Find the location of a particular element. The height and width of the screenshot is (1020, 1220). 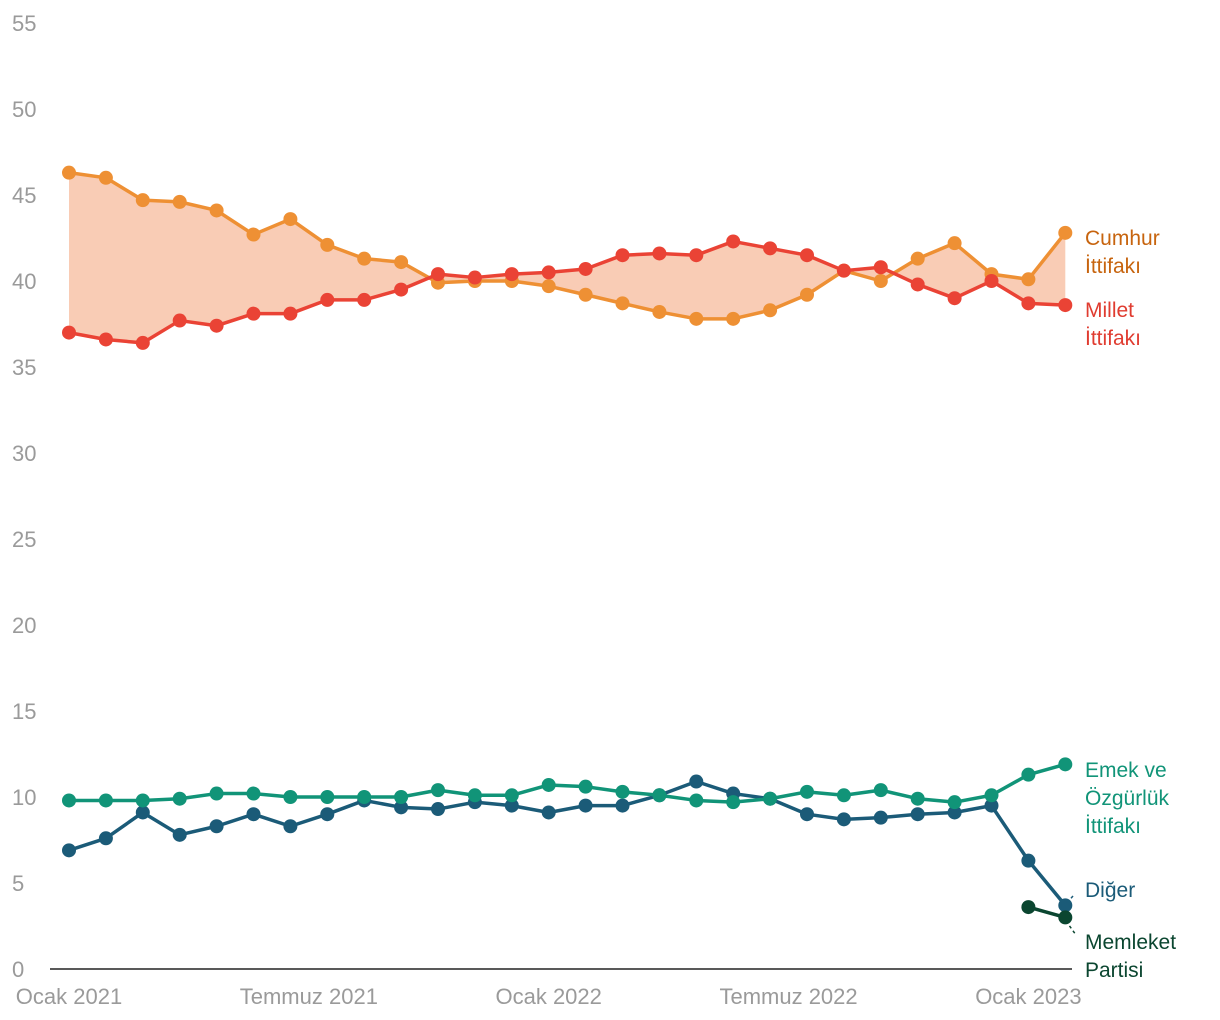

series-label-line: Özgürlük is located at coordinates (1127, 798).